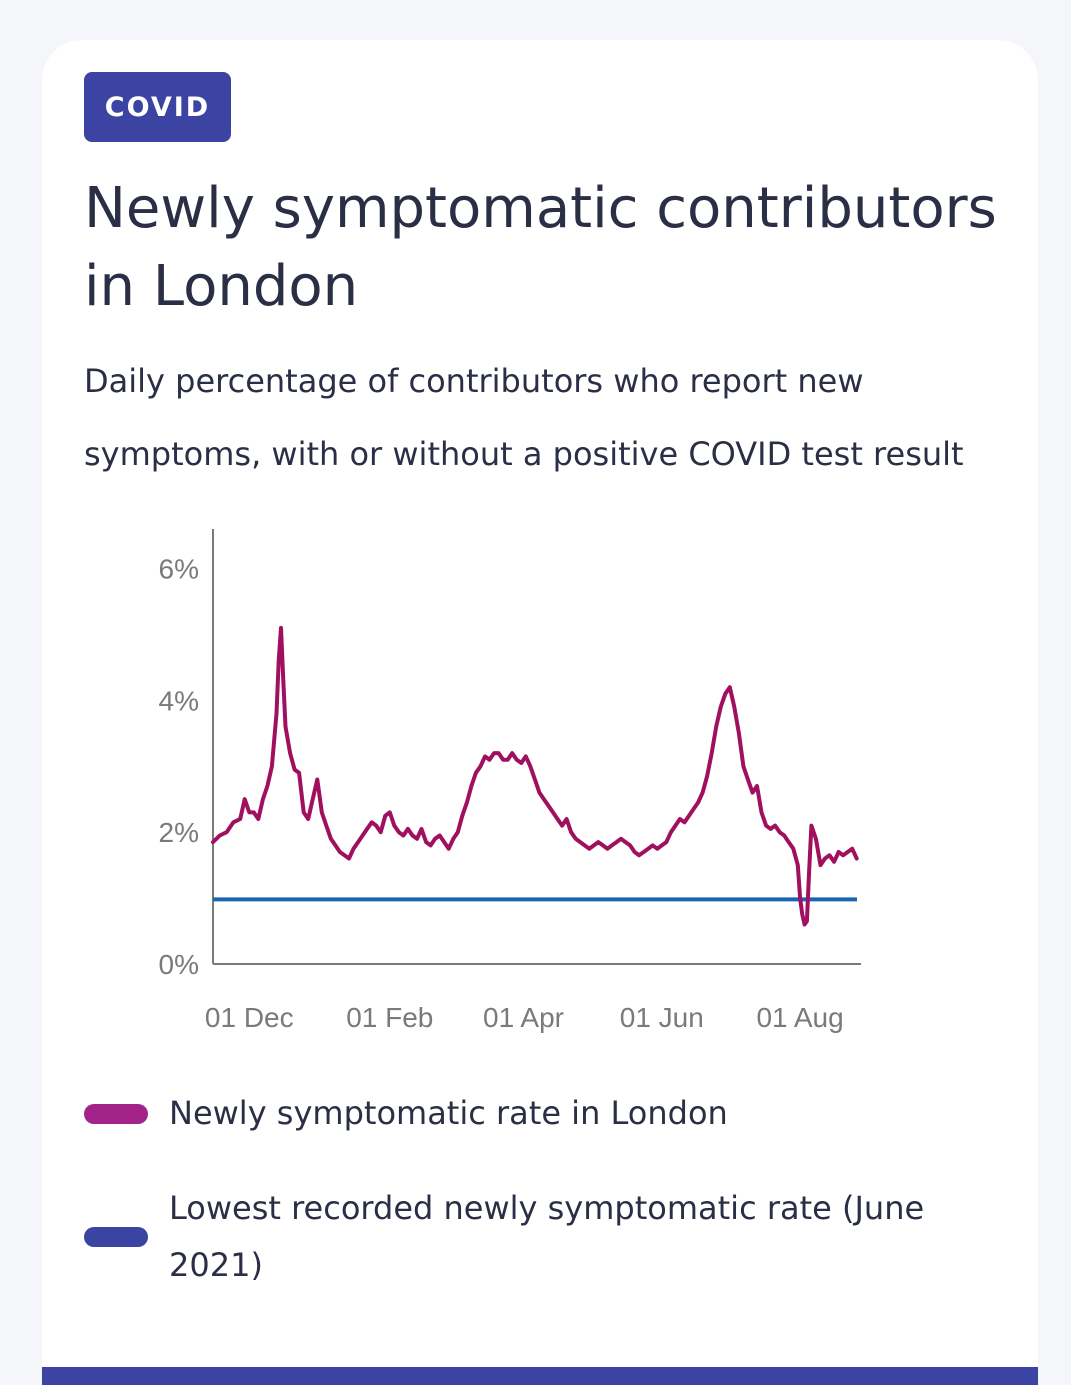 Image resolution: width=1071 pixels, height=1385 pixels. What do you see at coordinates (179, 700) in the screenshot?
I see `y-tick-label-2: 4%` at bounding box center [179, 700].